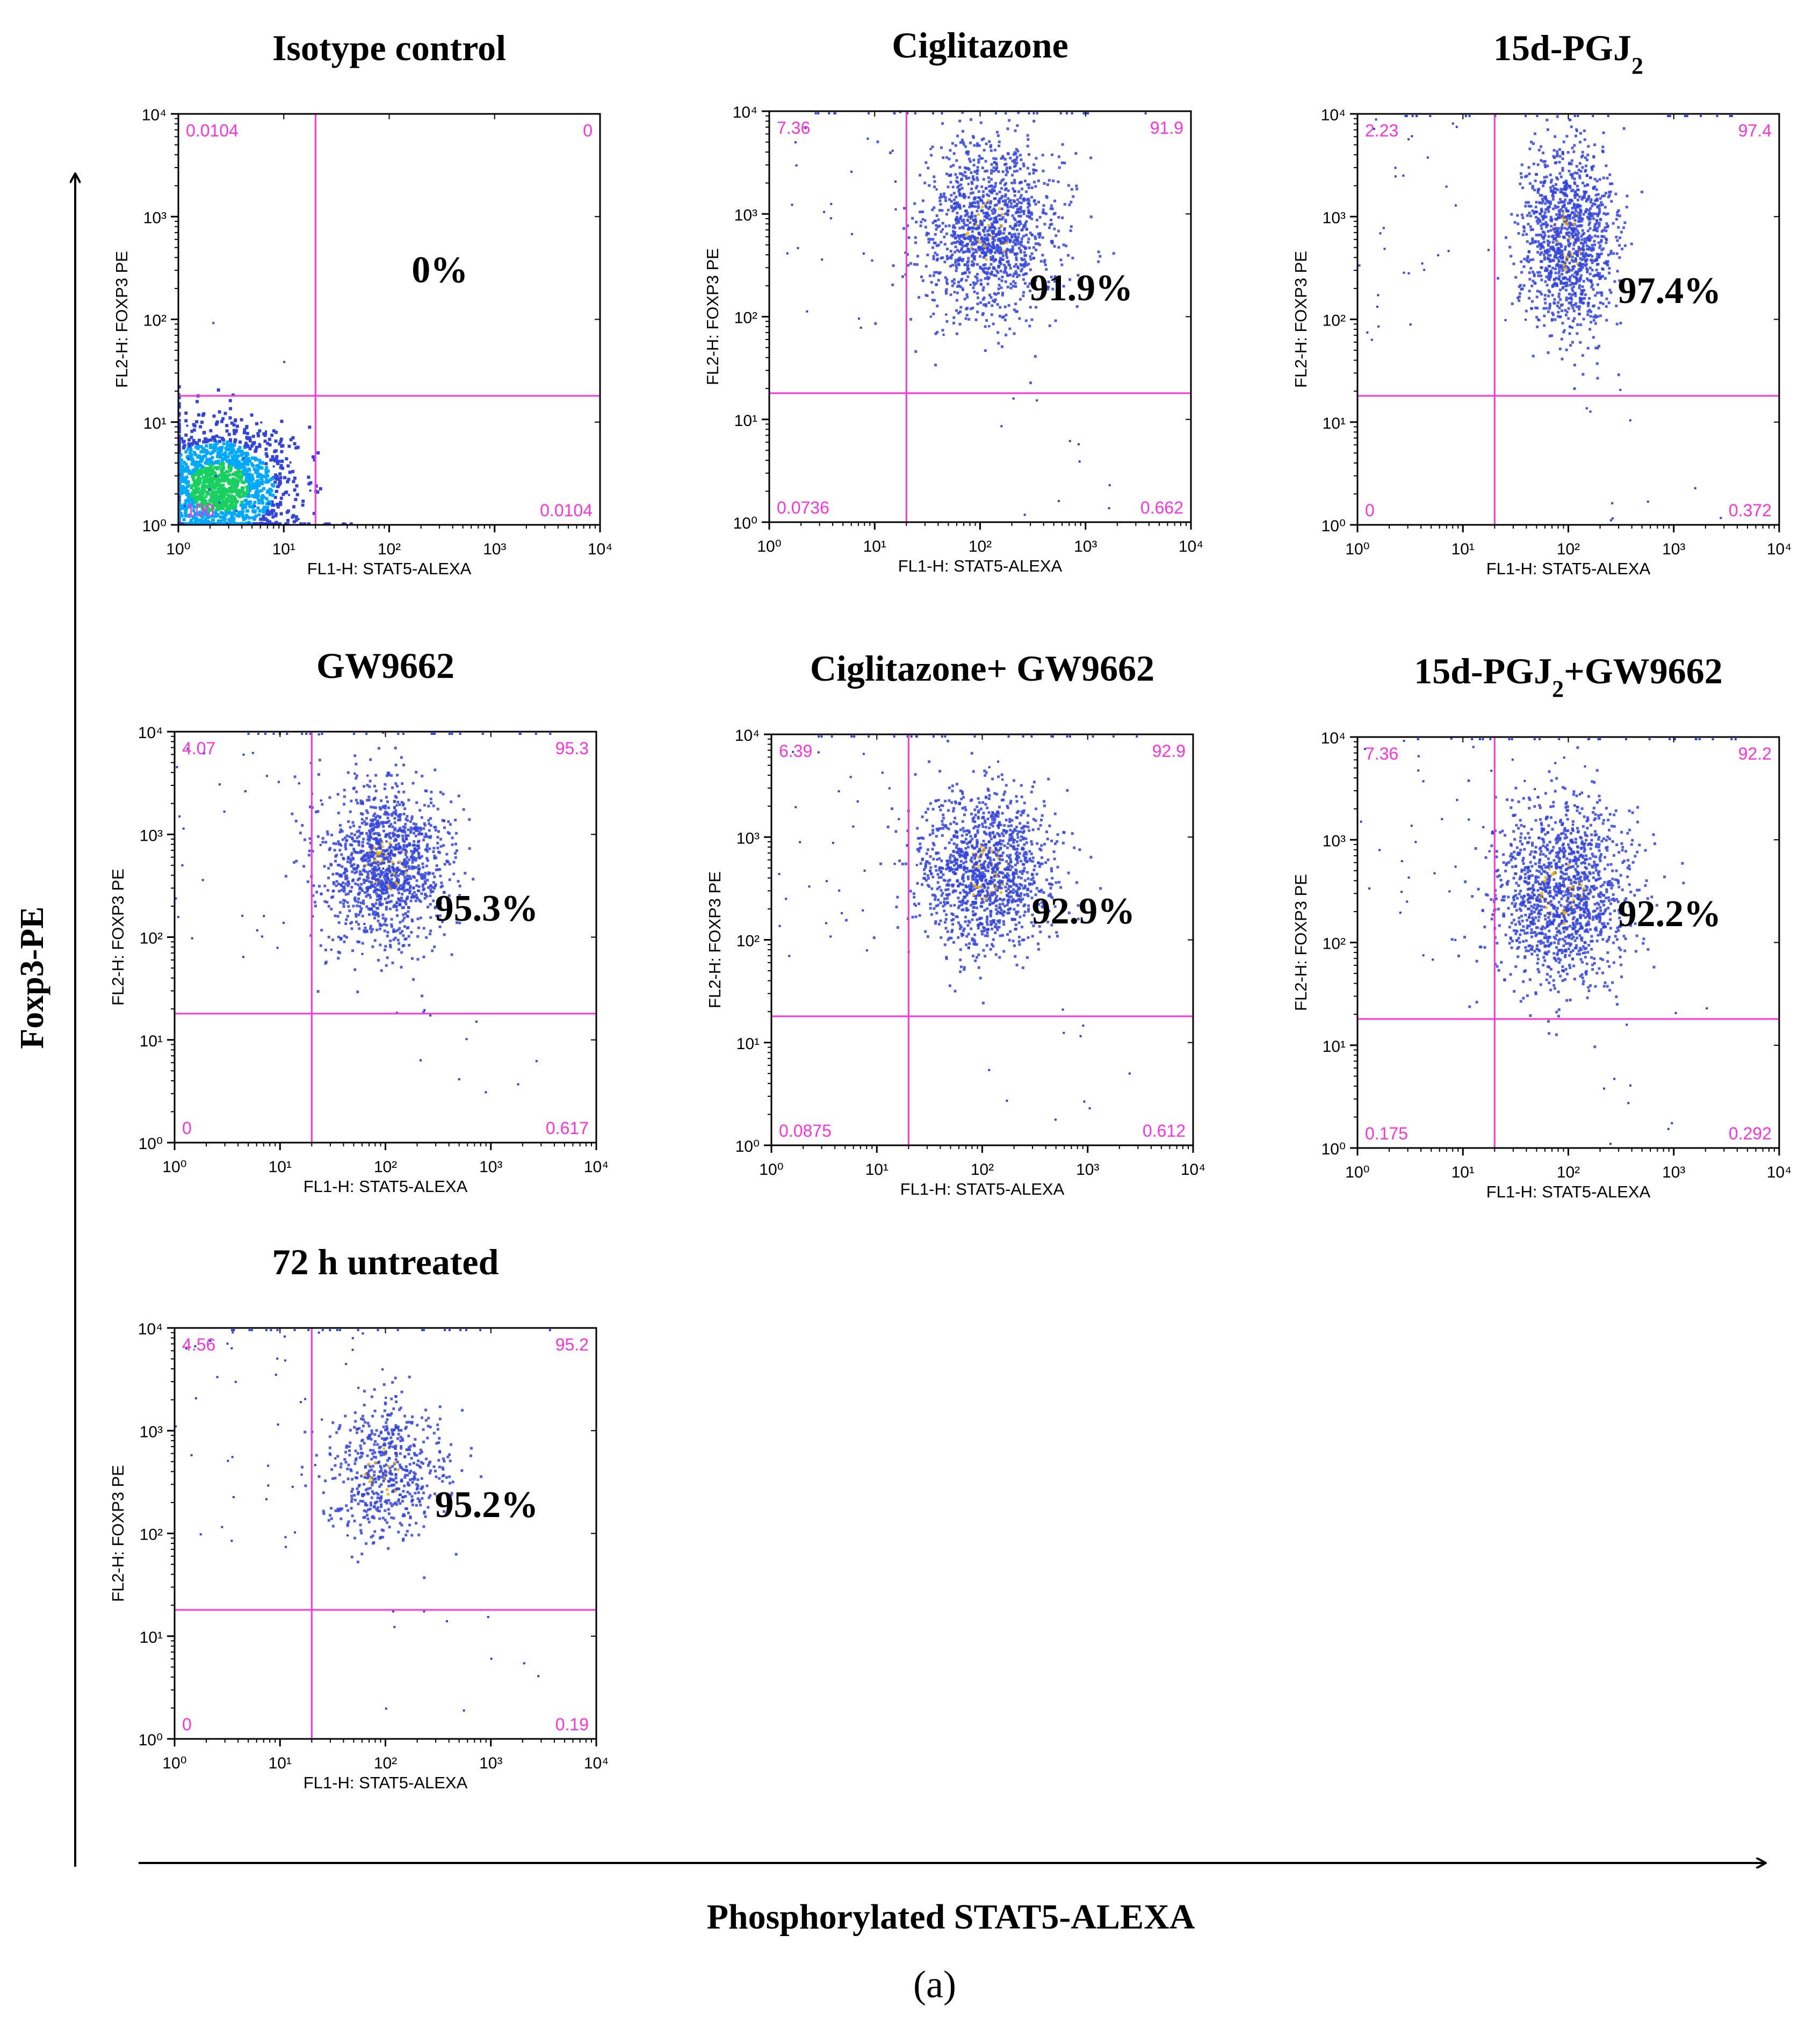 Image resolution: width=1820 pixels, height=2022 pixels. I want to click on x-tick-label: 10⁴, so click(1779, 549).